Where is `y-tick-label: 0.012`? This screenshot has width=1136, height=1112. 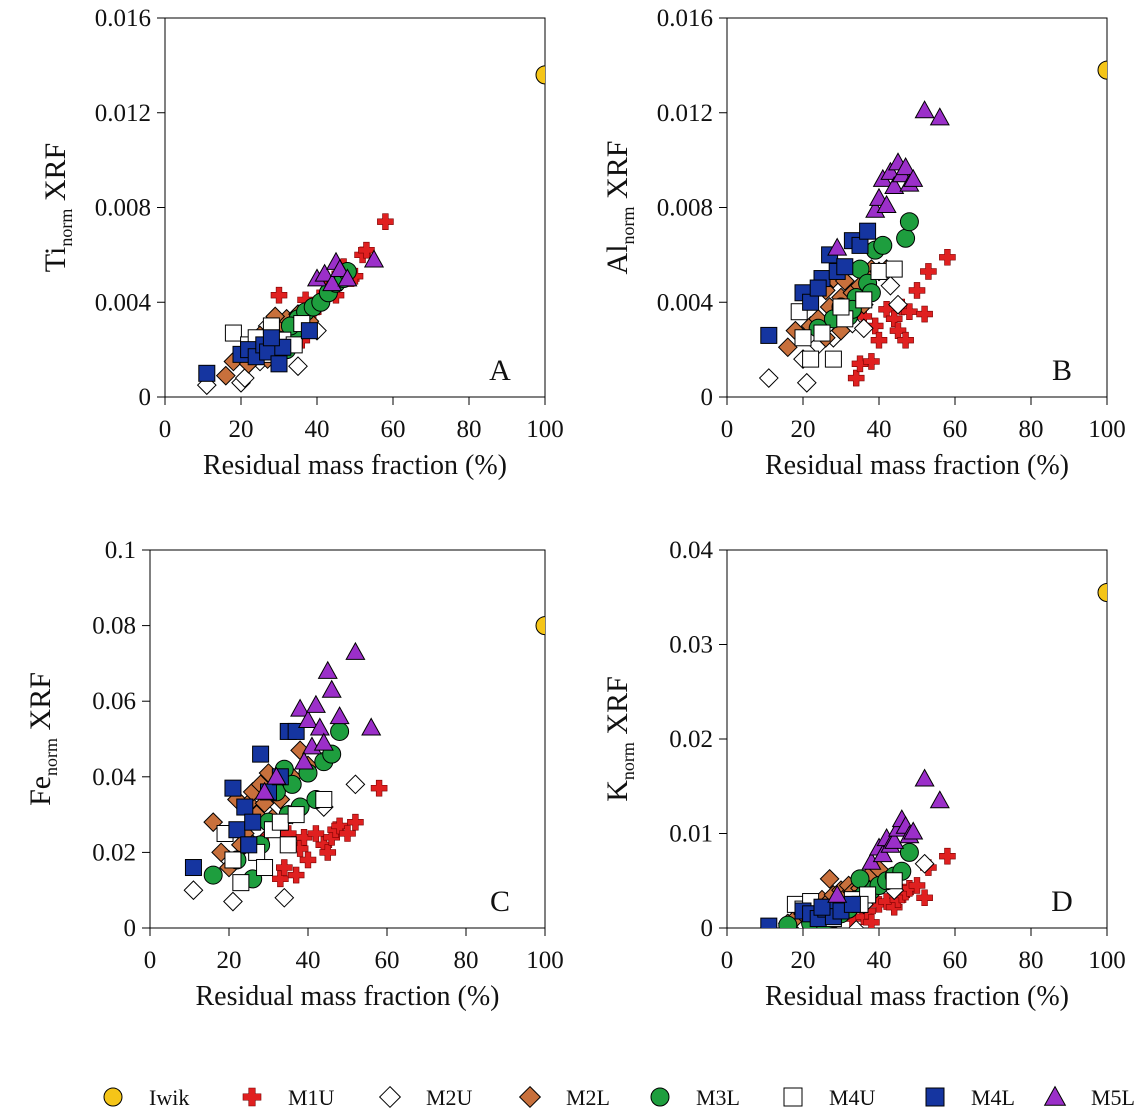
y-tick-label: 0.012 is located at coordinates (123, 113).